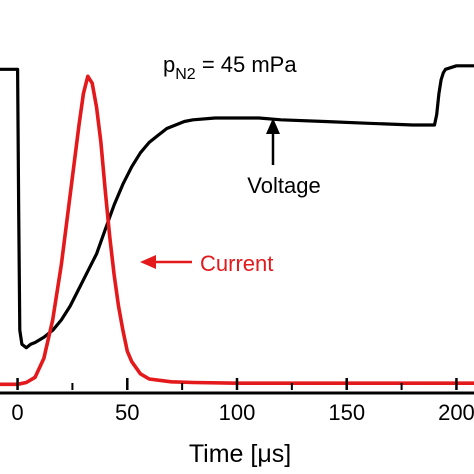 This screenshot has width=474, height=474. I want to click on current-arrow-head, so click(148, 262).